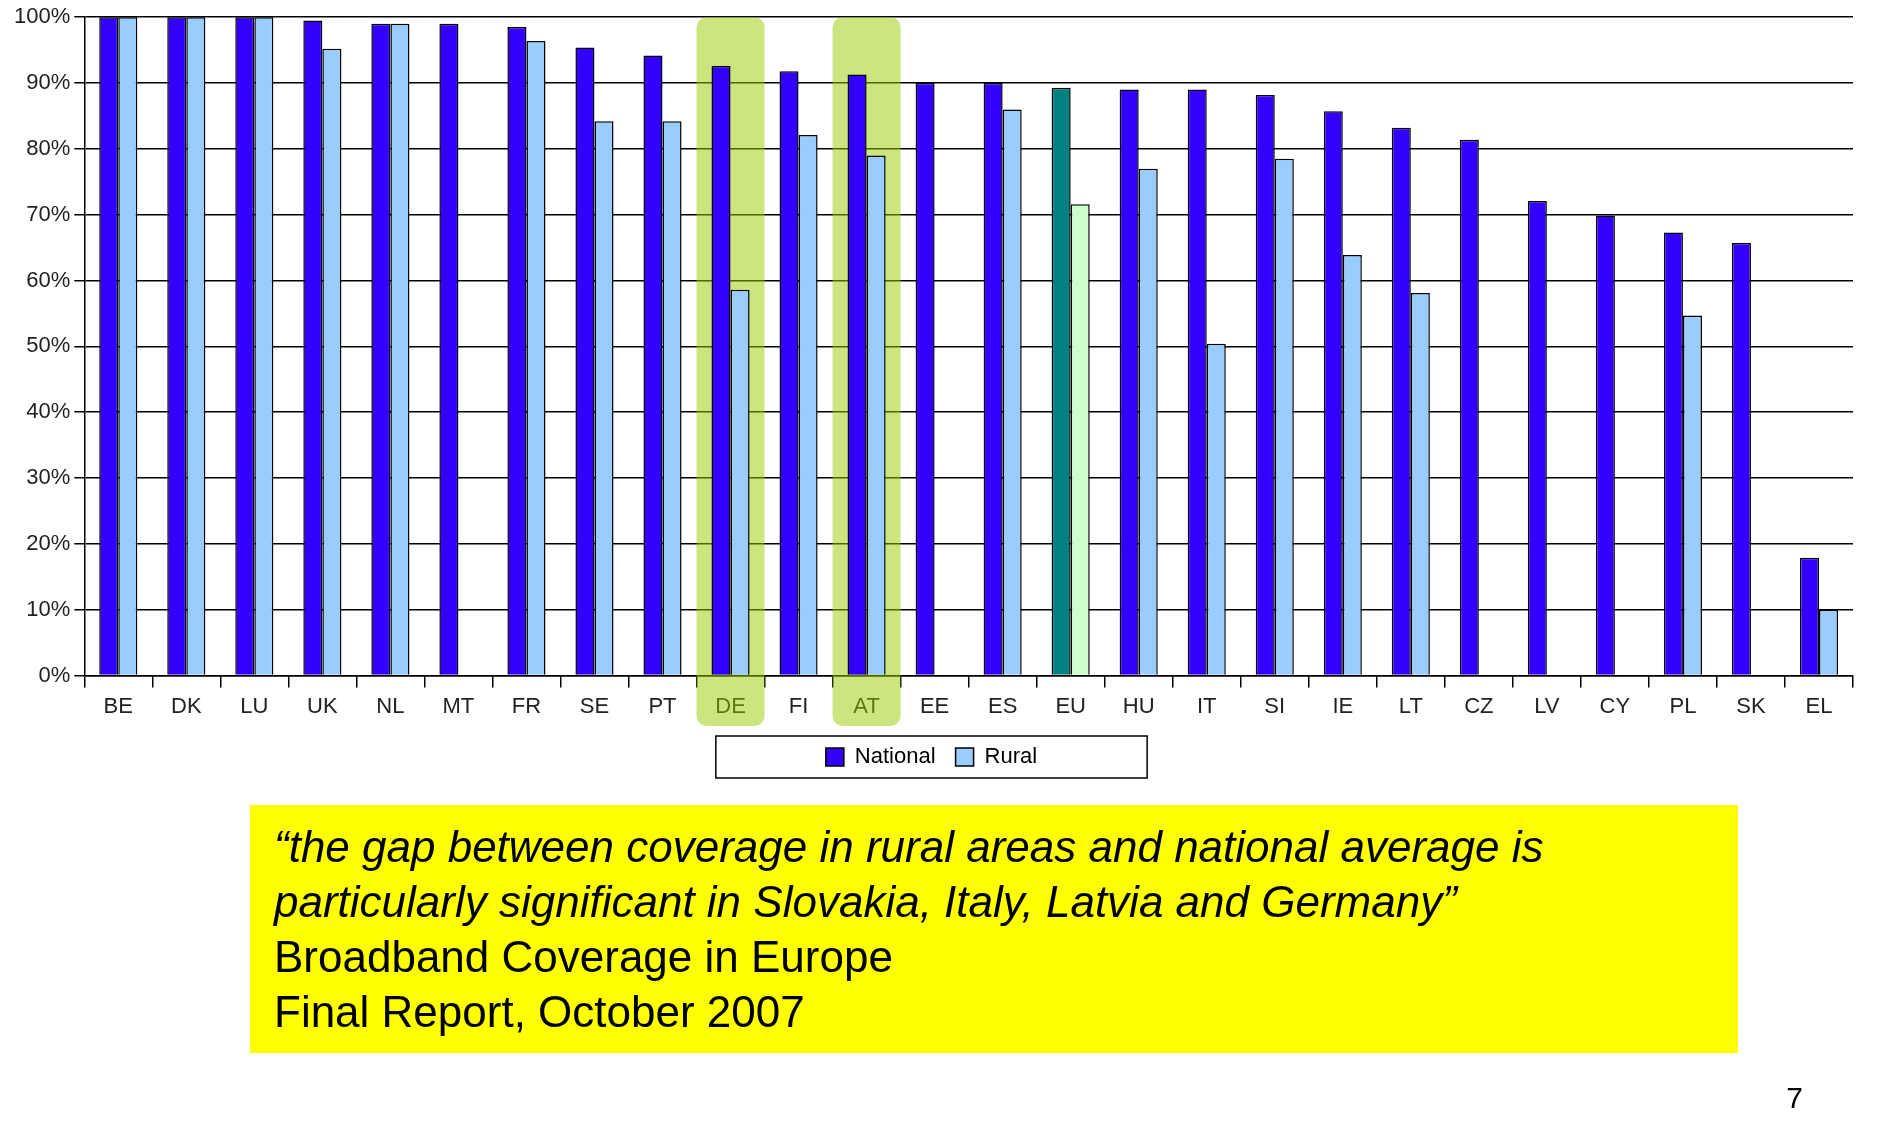 This screenshot has height=1125, width=1883. I want to click on x-tick-label: PT, so click(662, 705).